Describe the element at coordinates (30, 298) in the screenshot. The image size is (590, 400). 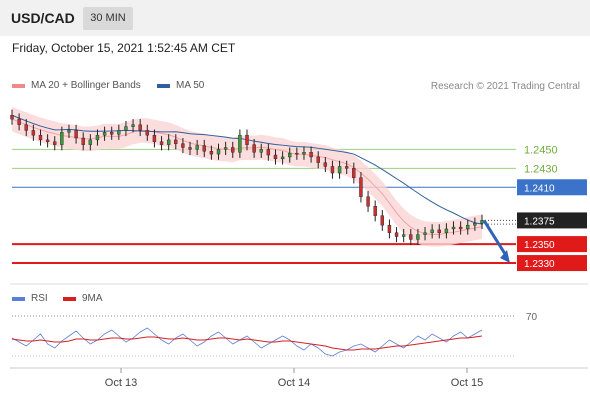
I see `legend-rsi: RSI` at that location.